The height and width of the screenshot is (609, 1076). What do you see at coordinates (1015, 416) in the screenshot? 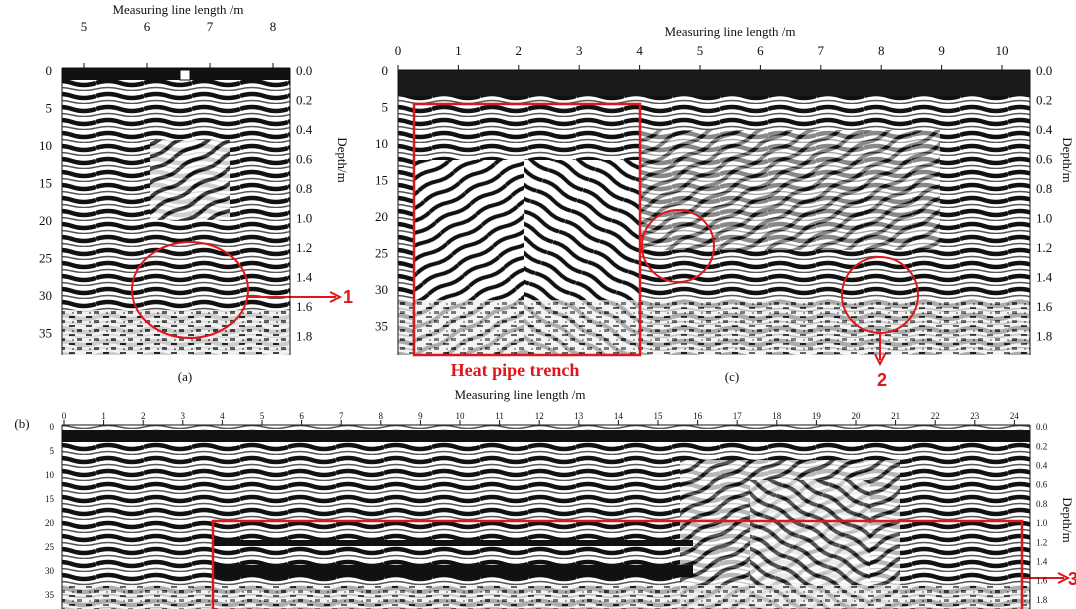
I see `x-tick-label: 24` at bounding box center [1015, 416].